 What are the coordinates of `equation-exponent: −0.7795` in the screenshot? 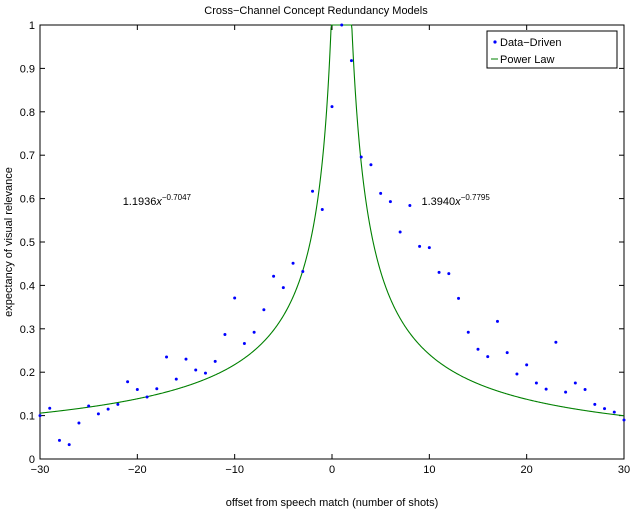 It's located at (476, 197).